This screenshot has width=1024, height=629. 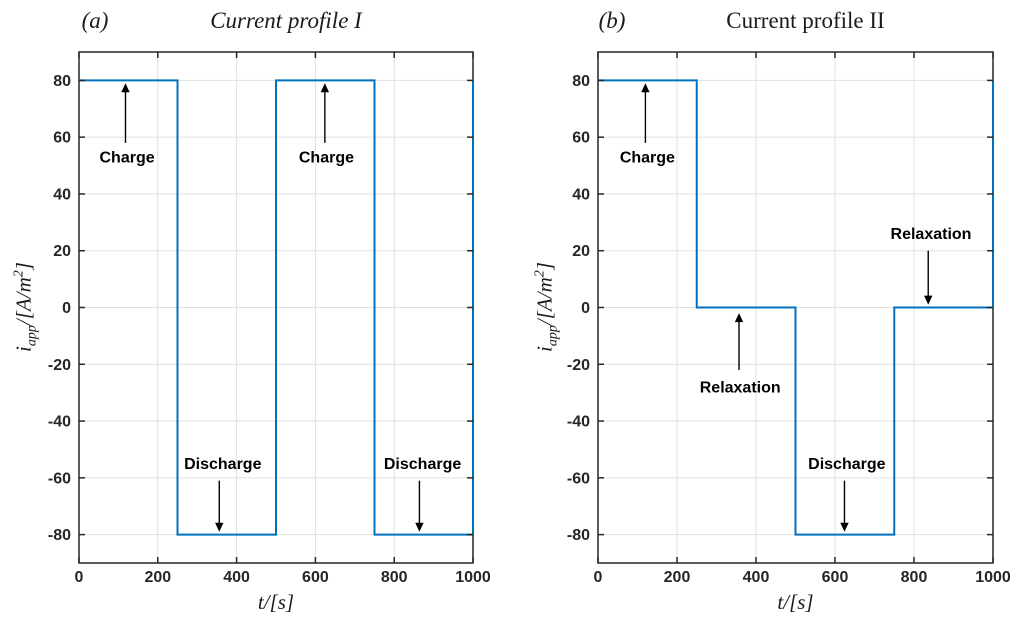 I want to click on panel-label-b: (b), so click(x=612, y=20).